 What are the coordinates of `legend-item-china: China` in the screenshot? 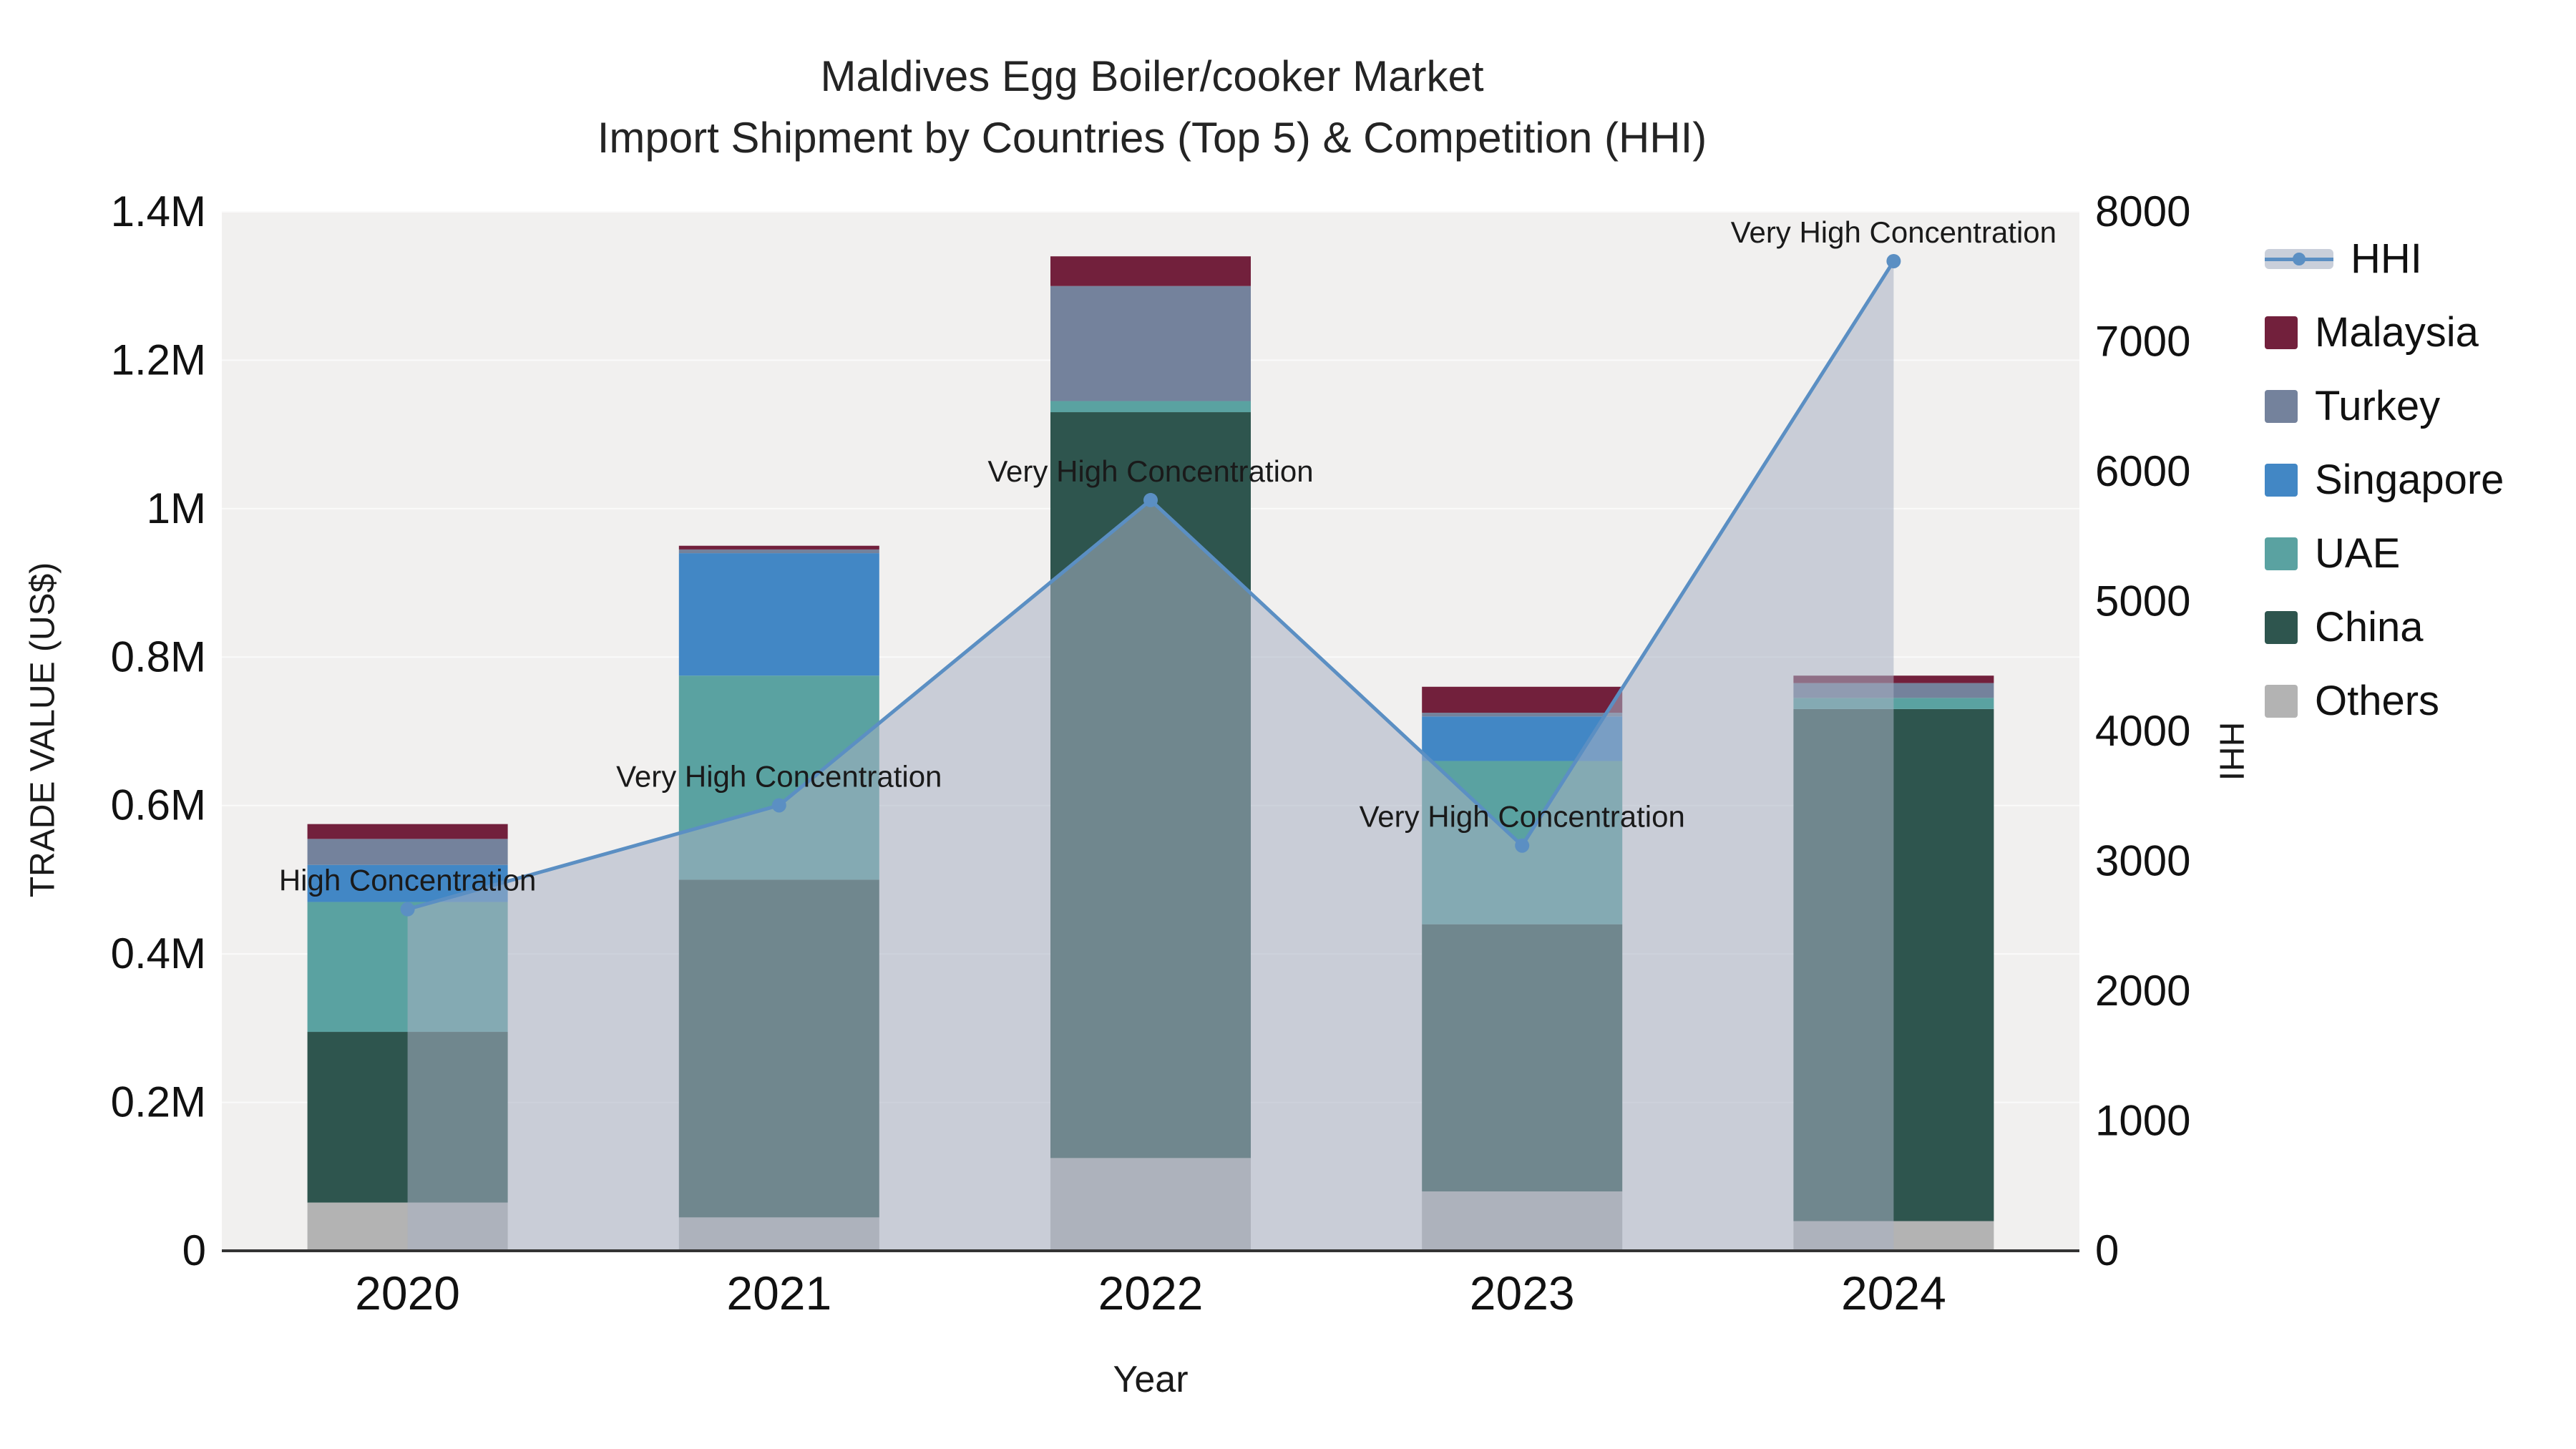 It's located at (2384, 627).